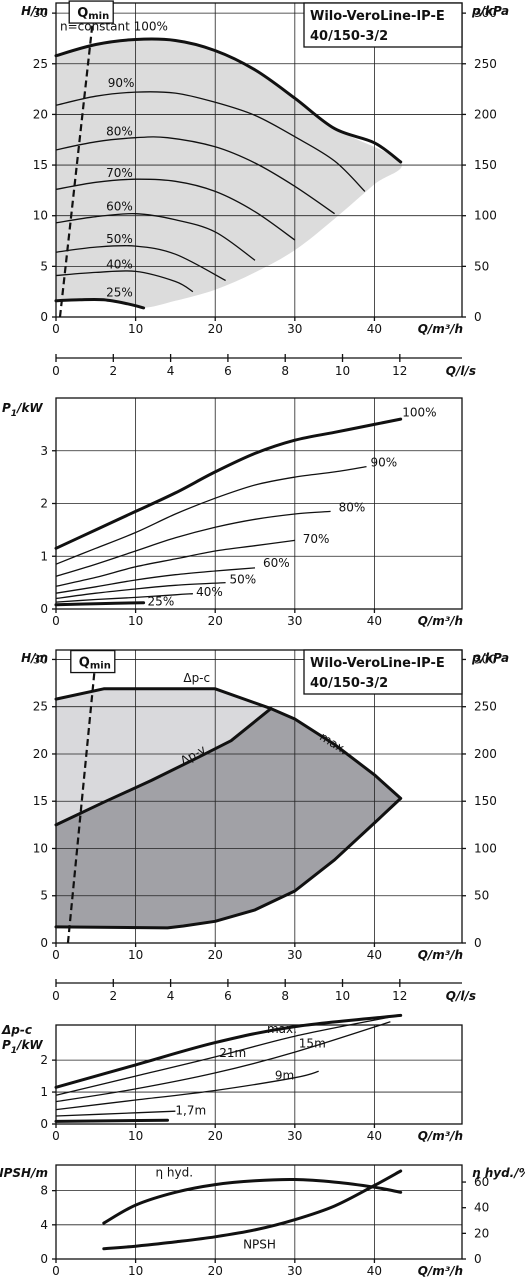  What do you see at coordinates (481, 896) in the screenshot?
I see `y2-tick-label: 50` at bounding box center [481, 896].